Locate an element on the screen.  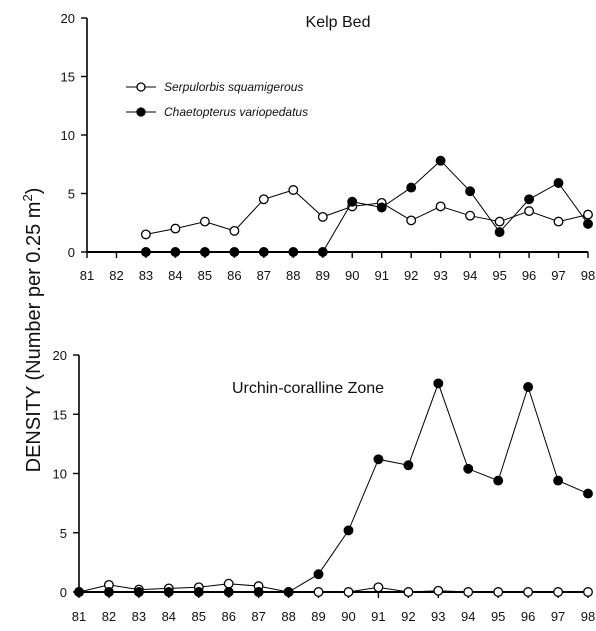
kelp-bed-x-tick-label: 89 is located at coordinates (323, 275).